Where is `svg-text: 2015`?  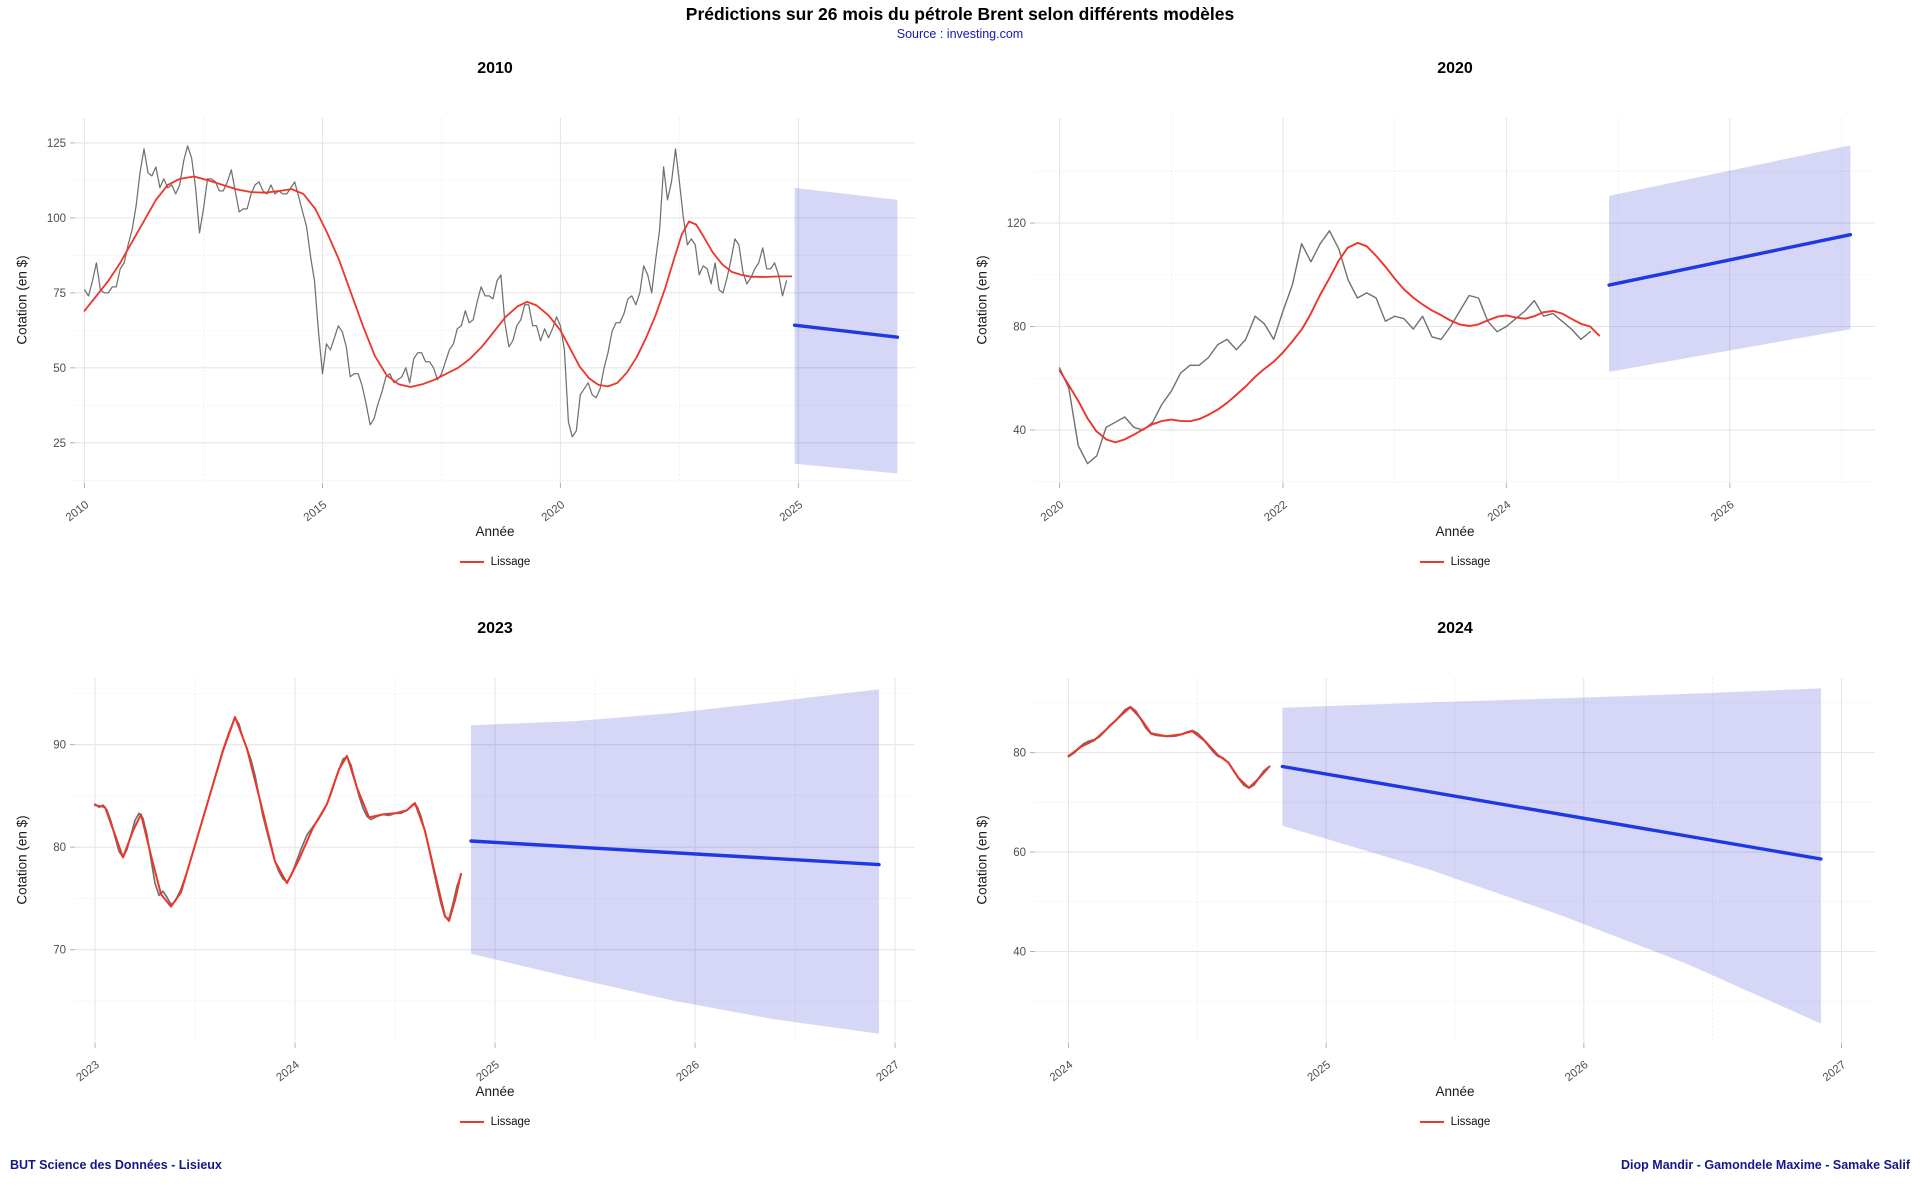 svg-text: 2015 is located at coordinates (316, 511).